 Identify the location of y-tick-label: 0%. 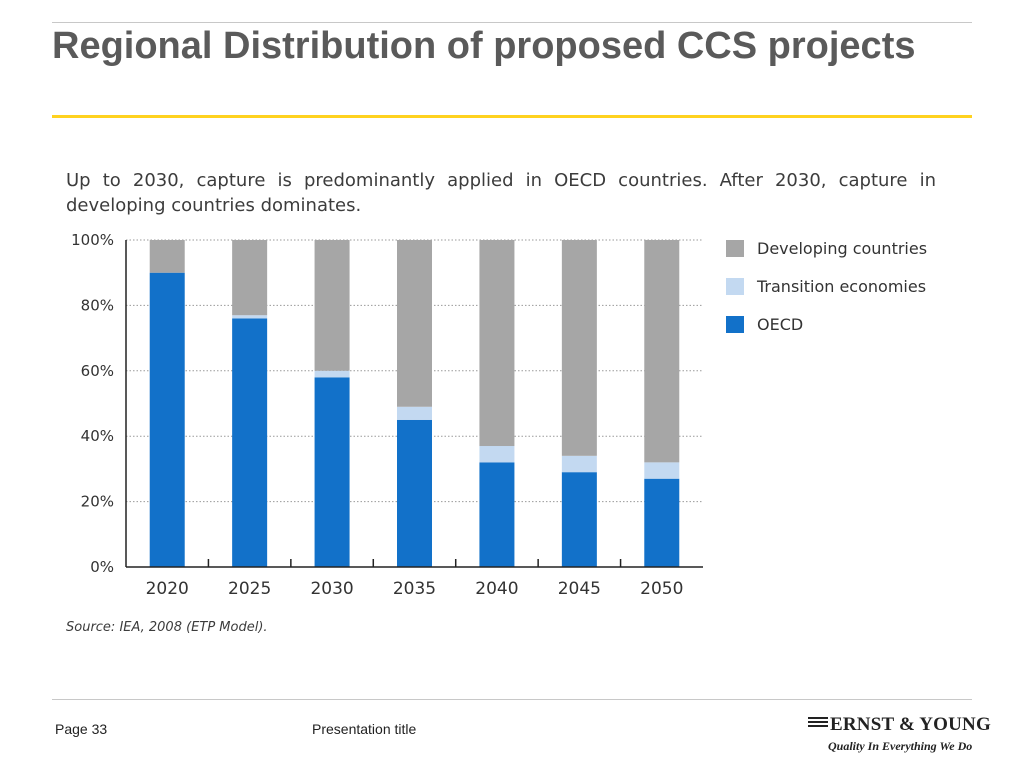
(102, 567).